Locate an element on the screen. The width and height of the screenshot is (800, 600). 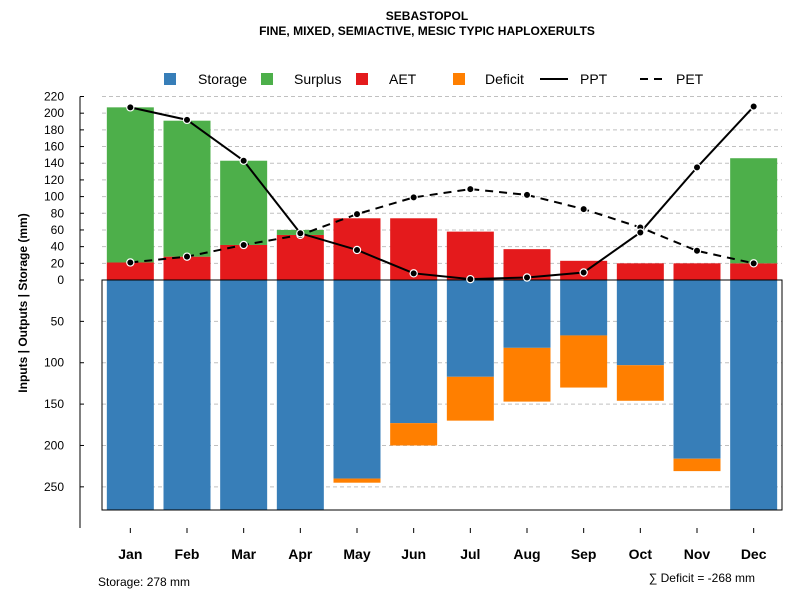
x-tick-label-mar: Mar is located at coordinates (243, 554).